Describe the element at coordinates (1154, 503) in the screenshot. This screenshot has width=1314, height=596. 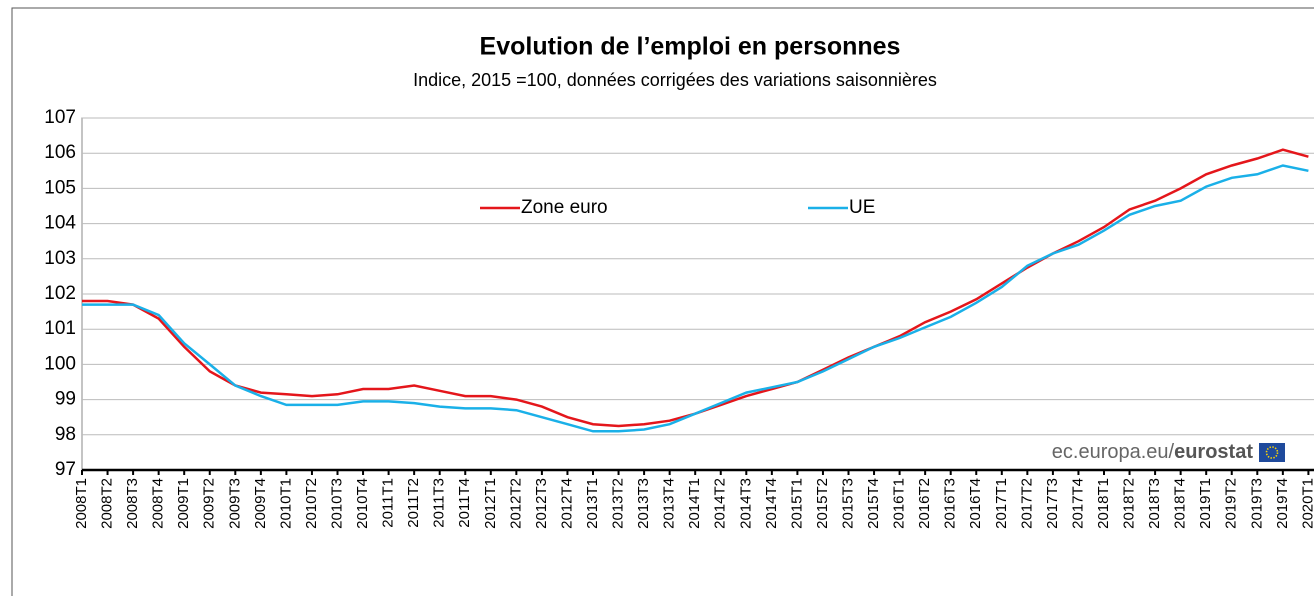
I see `x-tick-label: 2018T3` at that location.